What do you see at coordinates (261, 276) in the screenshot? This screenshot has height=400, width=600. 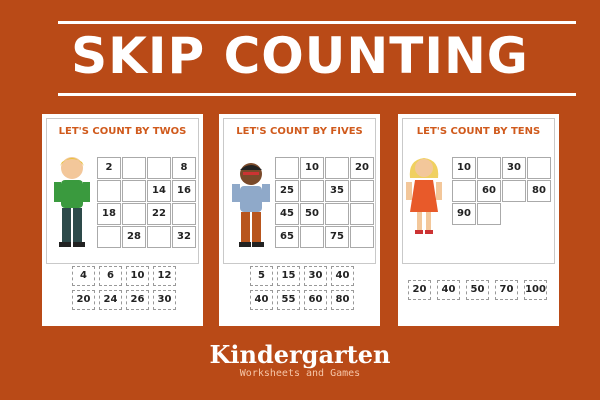 I see `answer-tile: 5` at bounding box center [261, 276].